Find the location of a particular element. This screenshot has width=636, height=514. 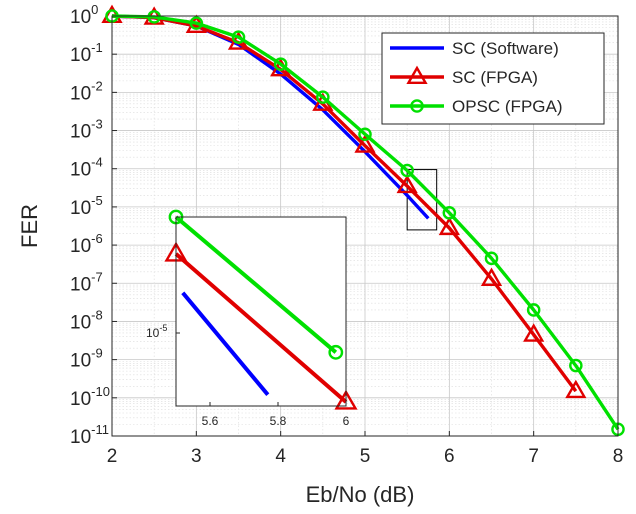

inset-x-tick-label: 6 is located at coordinates (346, 421).